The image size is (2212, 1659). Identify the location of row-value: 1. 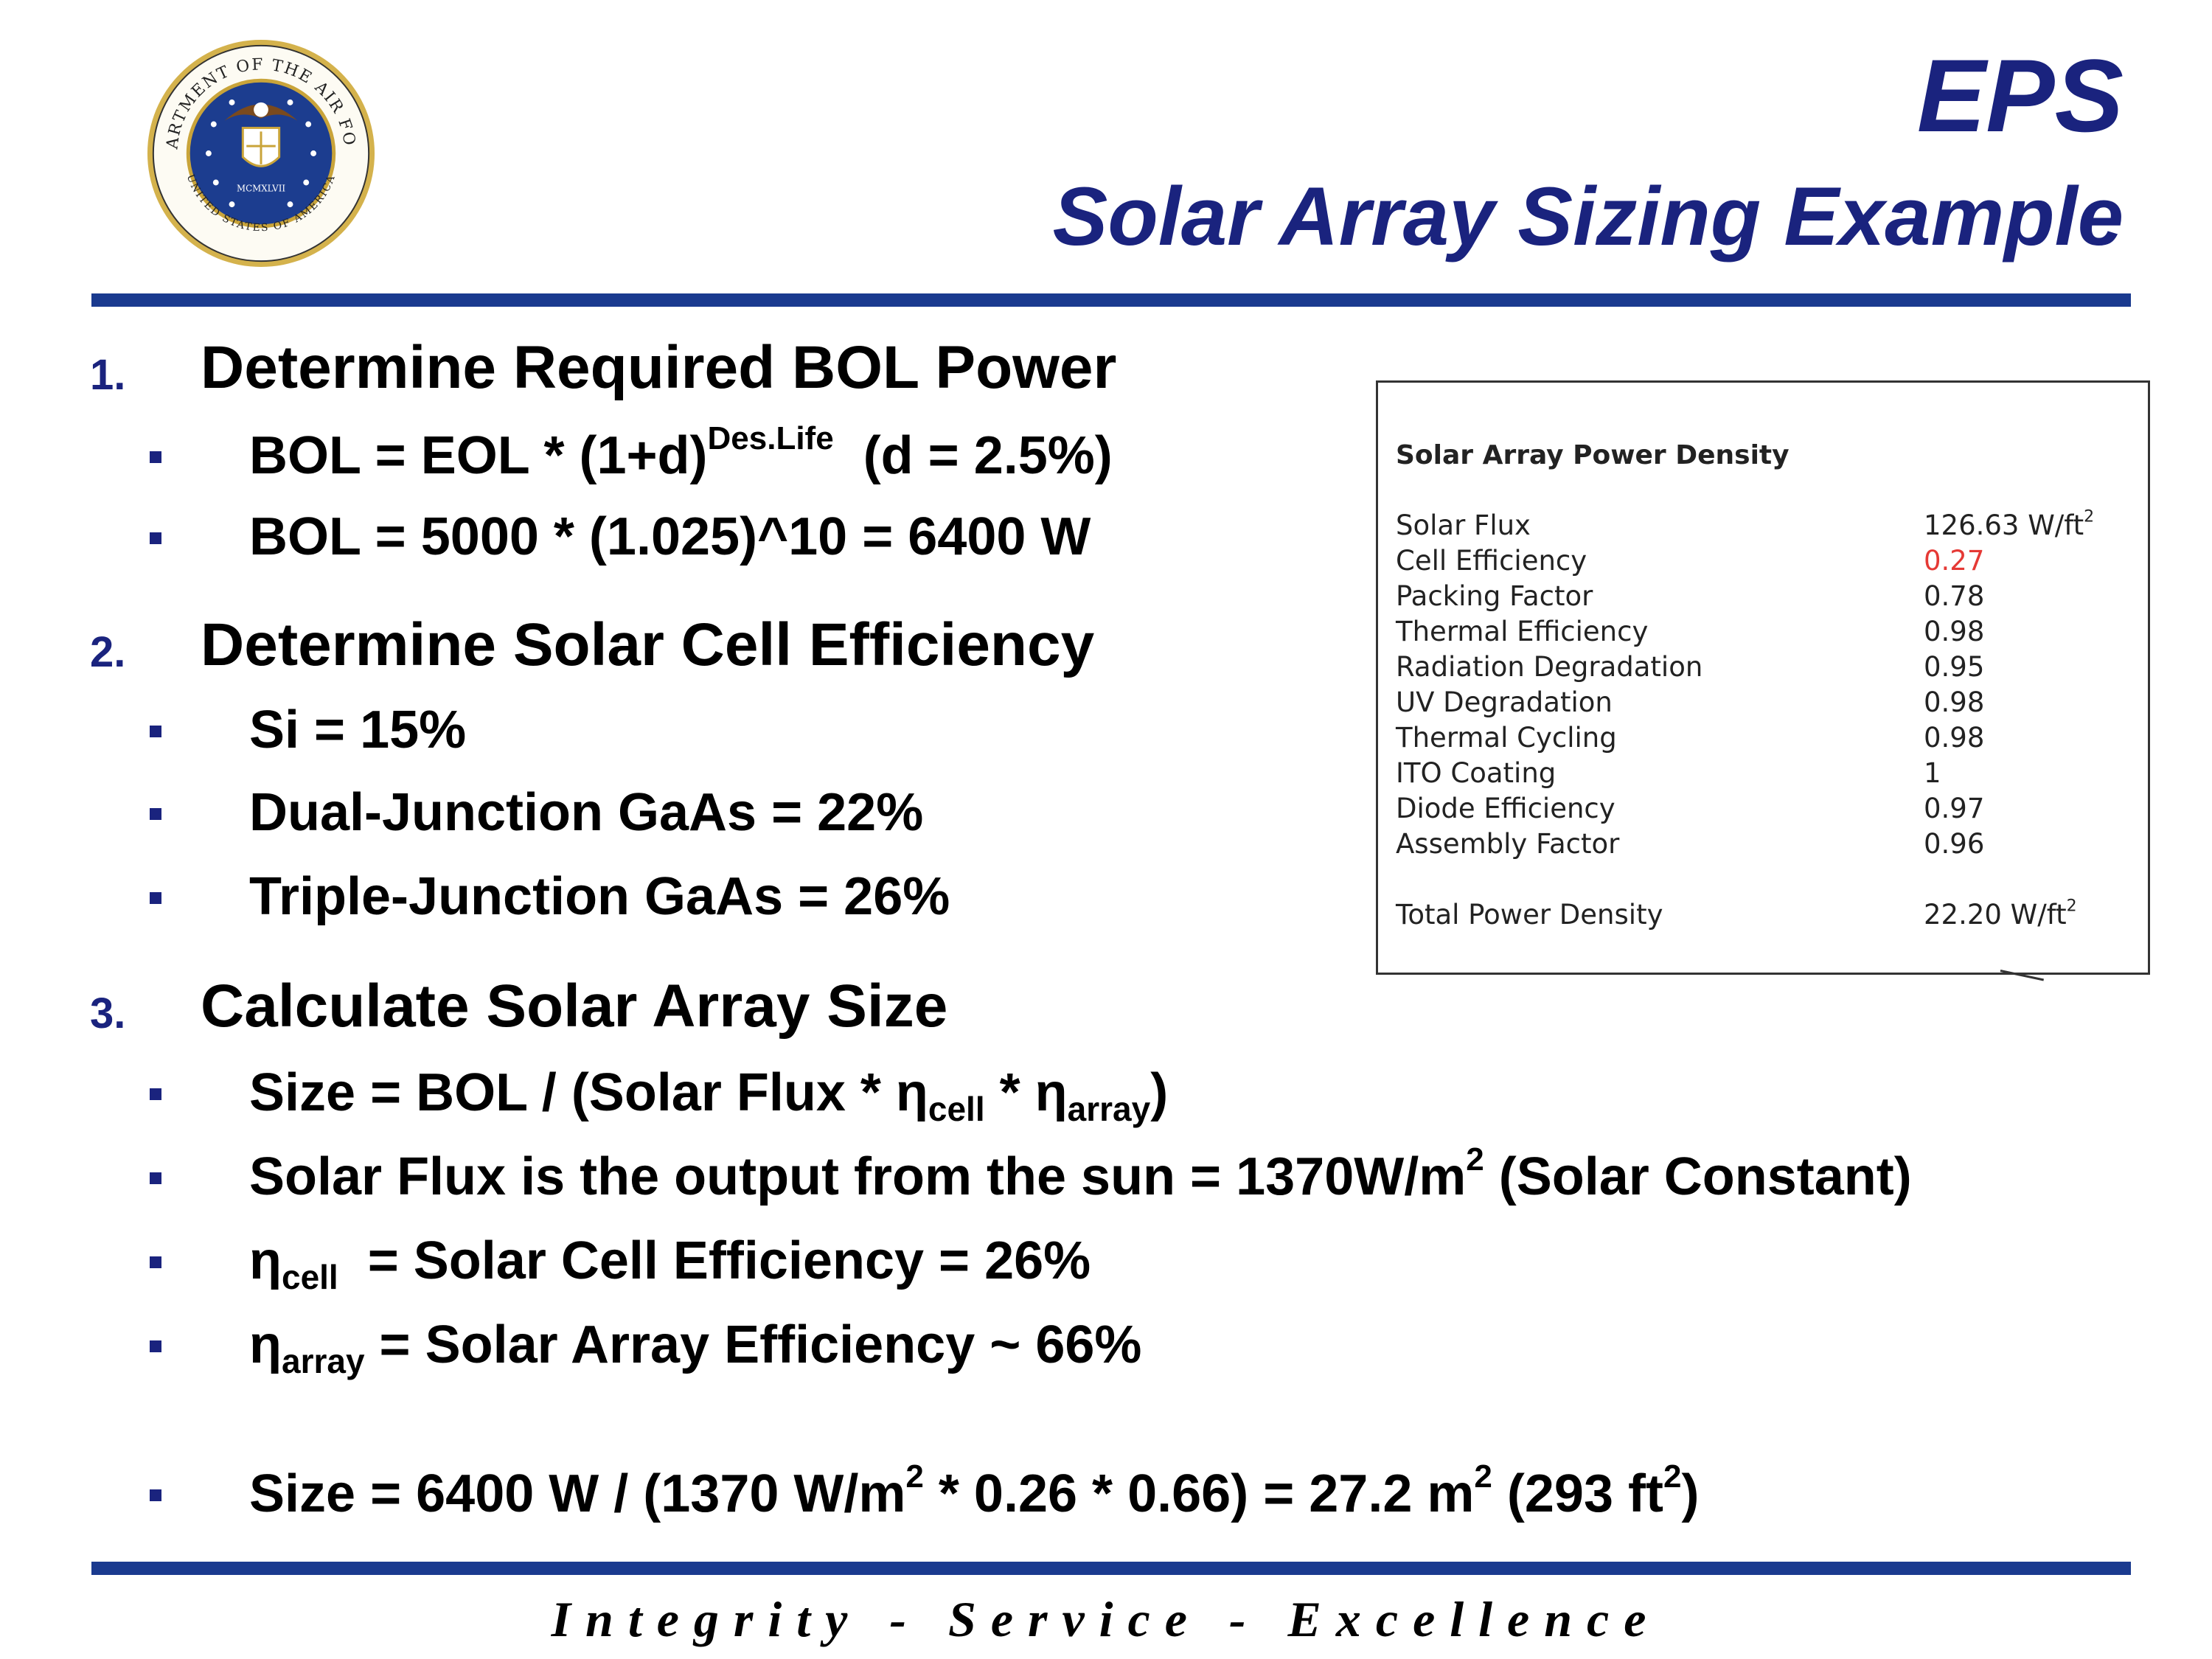
(1932, 773).